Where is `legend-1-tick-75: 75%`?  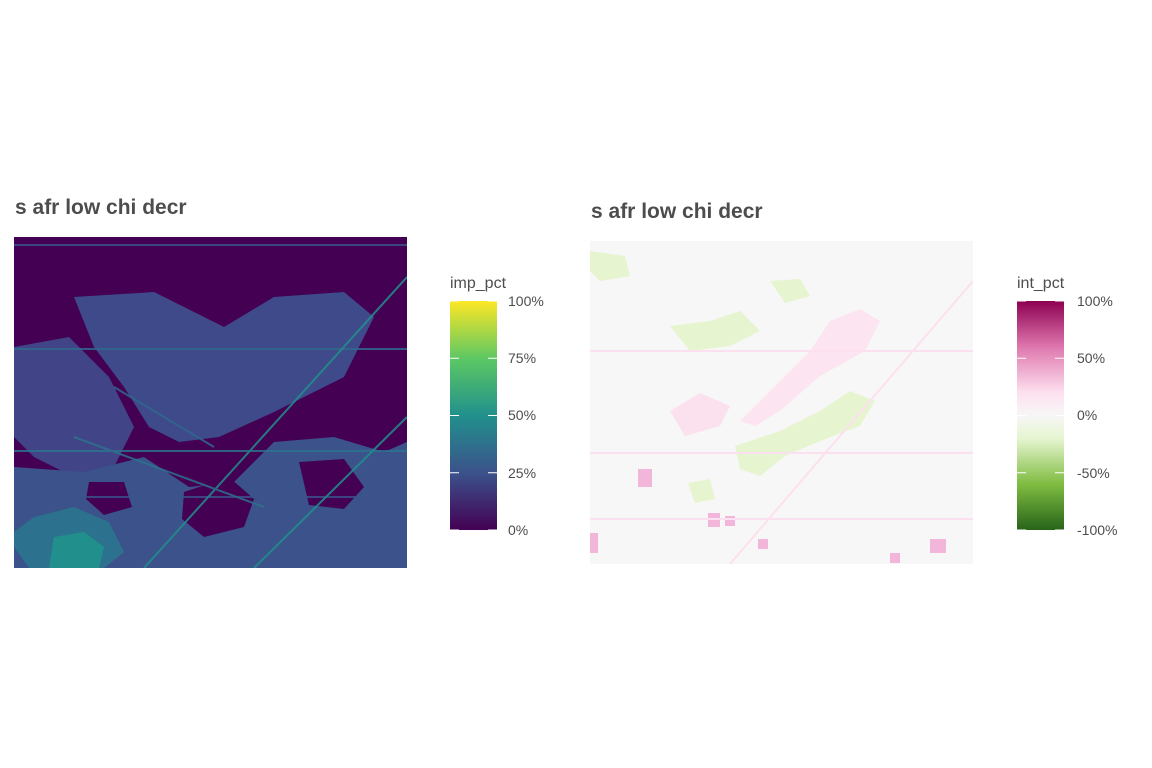
legend-1-tick-75: 75% is located at coordinates (522, 358).